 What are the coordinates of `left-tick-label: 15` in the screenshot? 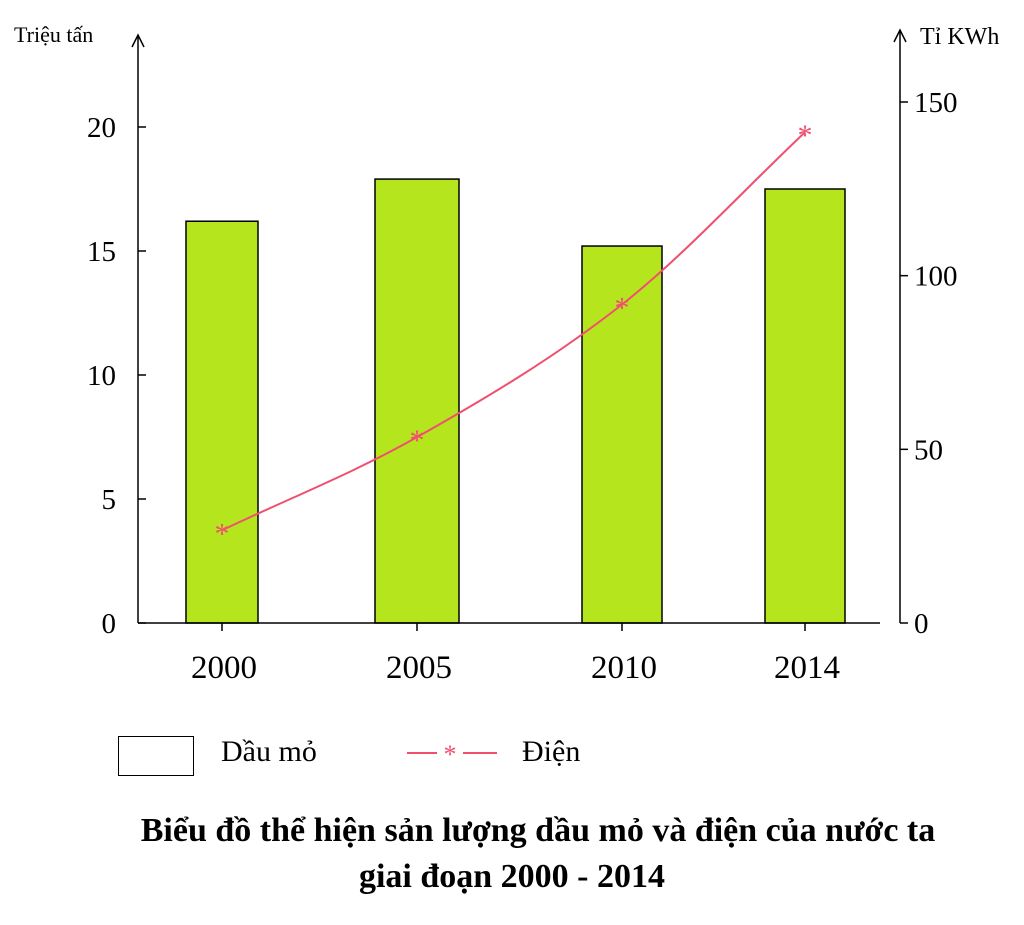 It's located at (101, 252).